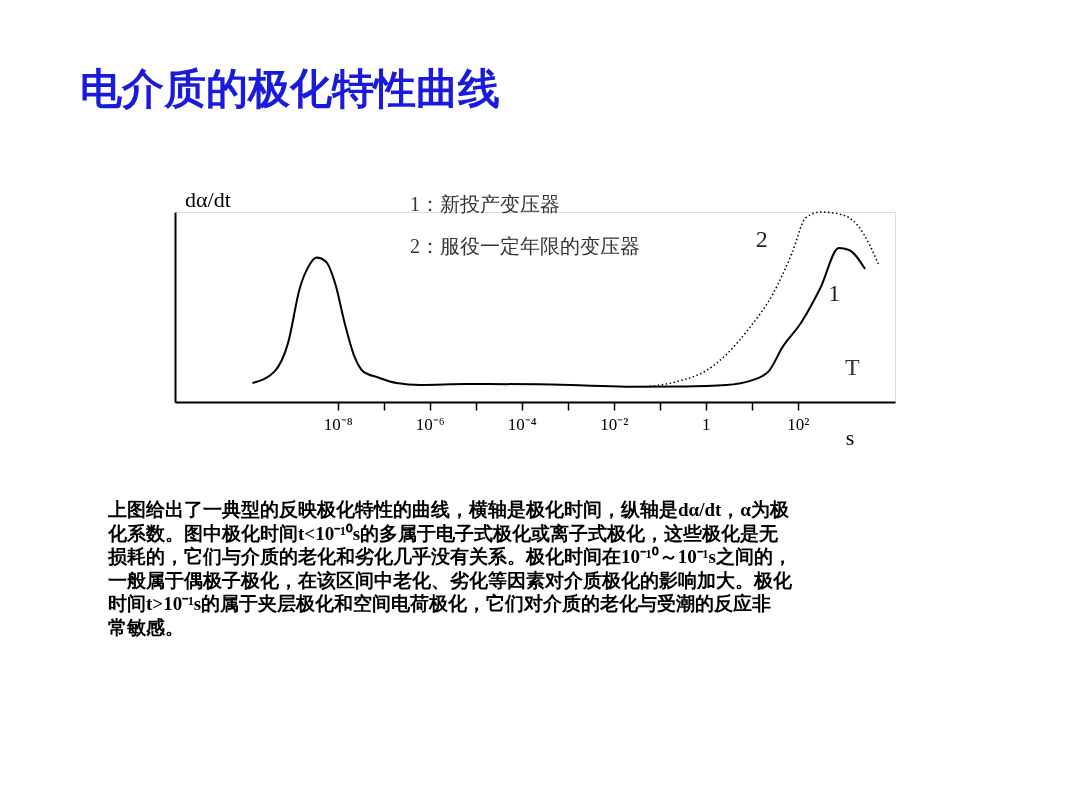 This screenshot has height=810, width=1080. I want to click on x-tick-label: 10⁻⁶, so click(430, 424).